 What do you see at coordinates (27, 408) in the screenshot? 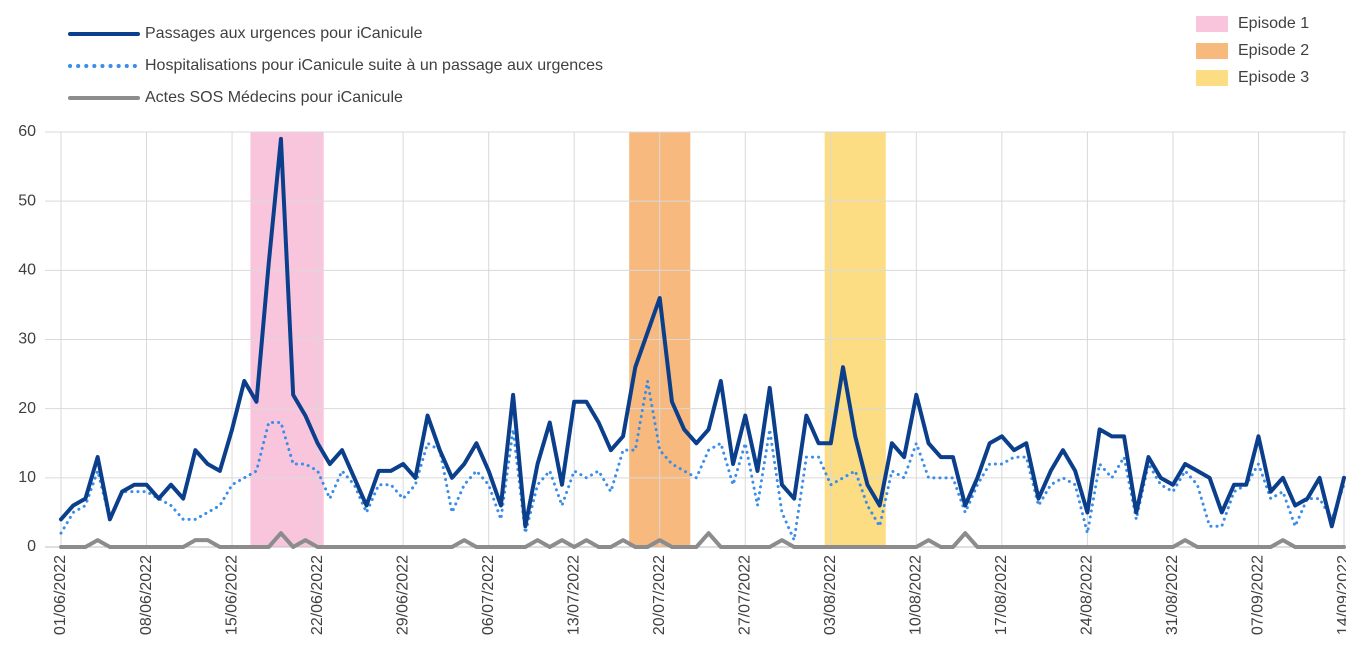
I see `y-tick-label: 20` at bounding box center [27, 408].